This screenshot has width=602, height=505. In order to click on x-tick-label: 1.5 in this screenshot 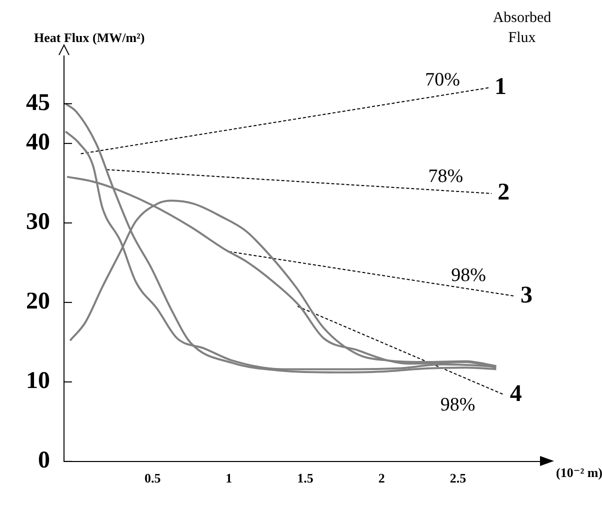, I will do `click(305, 478)`.